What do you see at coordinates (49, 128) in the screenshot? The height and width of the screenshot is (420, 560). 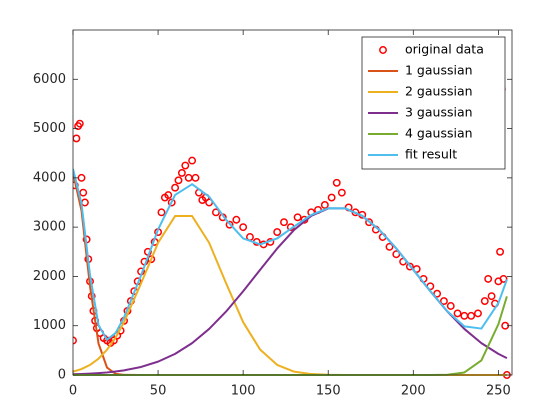 I see `y-tick-label: 5000` at bounding box center [49, 128].